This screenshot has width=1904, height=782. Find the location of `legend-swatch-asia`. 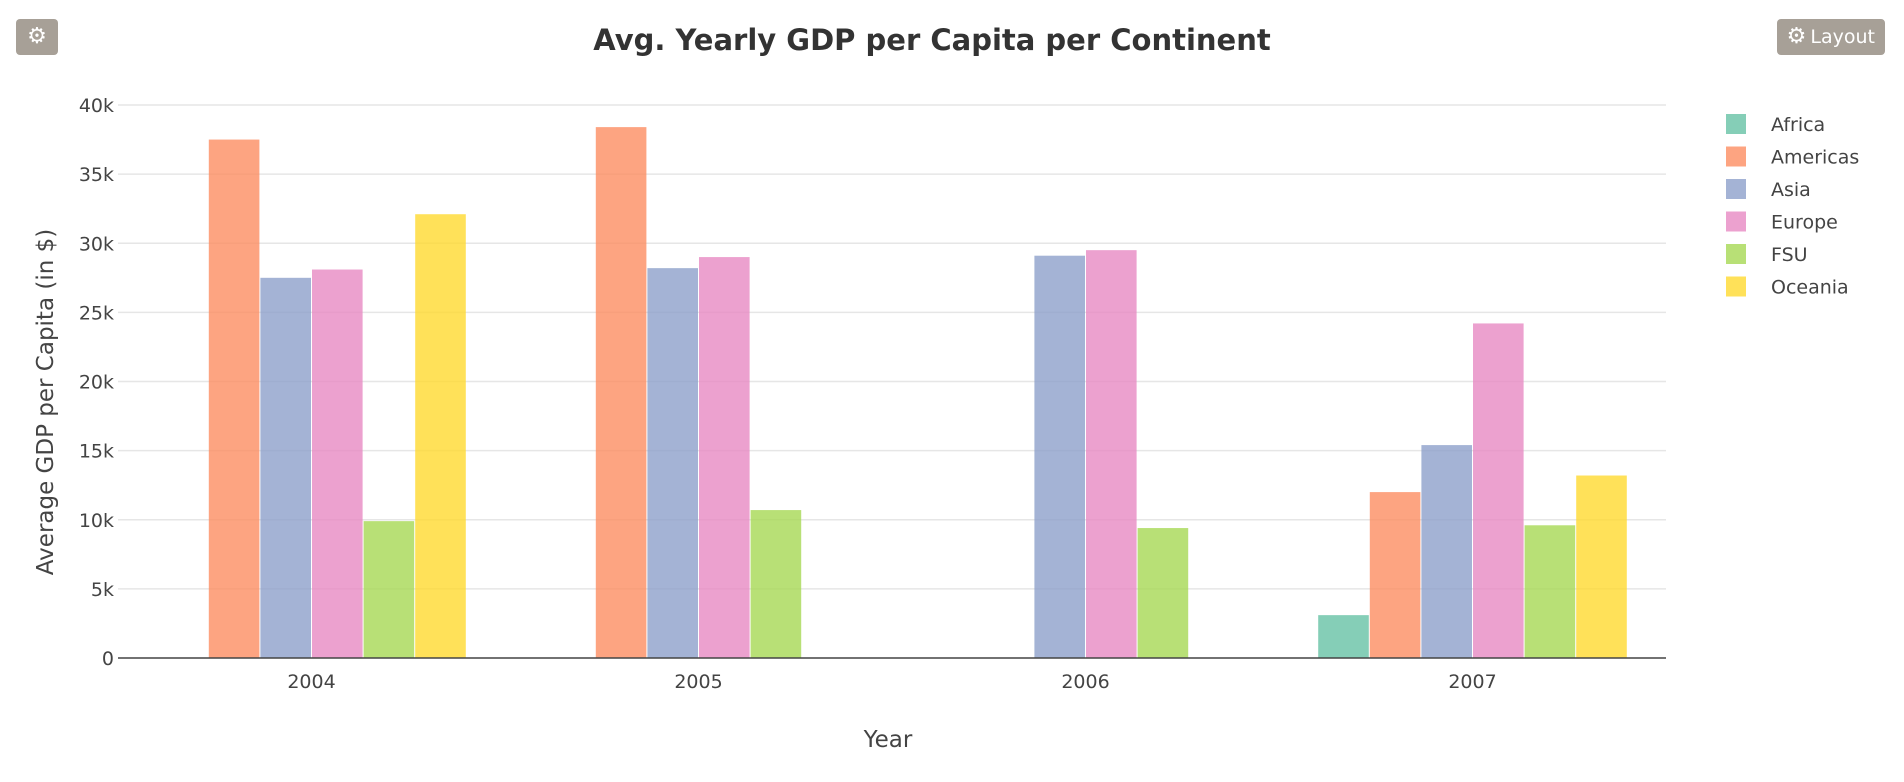

legend-swatch-asia is located at coordinates (1736, 189).